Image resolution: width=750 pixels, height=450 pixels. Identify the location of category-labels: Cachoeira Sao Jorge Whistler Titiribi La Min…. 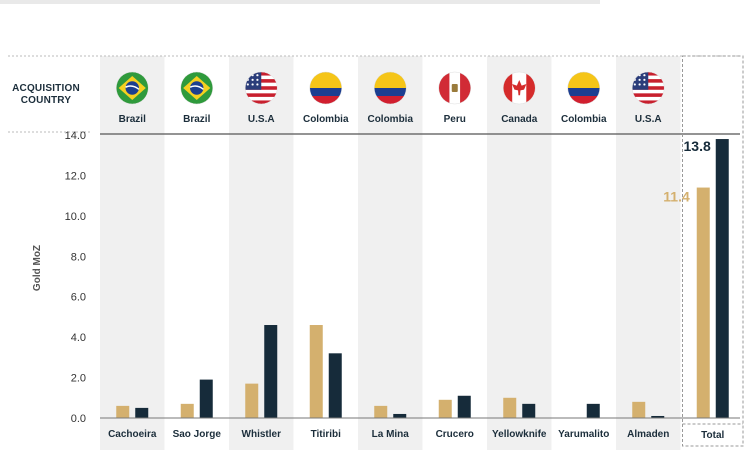
(416, 435).